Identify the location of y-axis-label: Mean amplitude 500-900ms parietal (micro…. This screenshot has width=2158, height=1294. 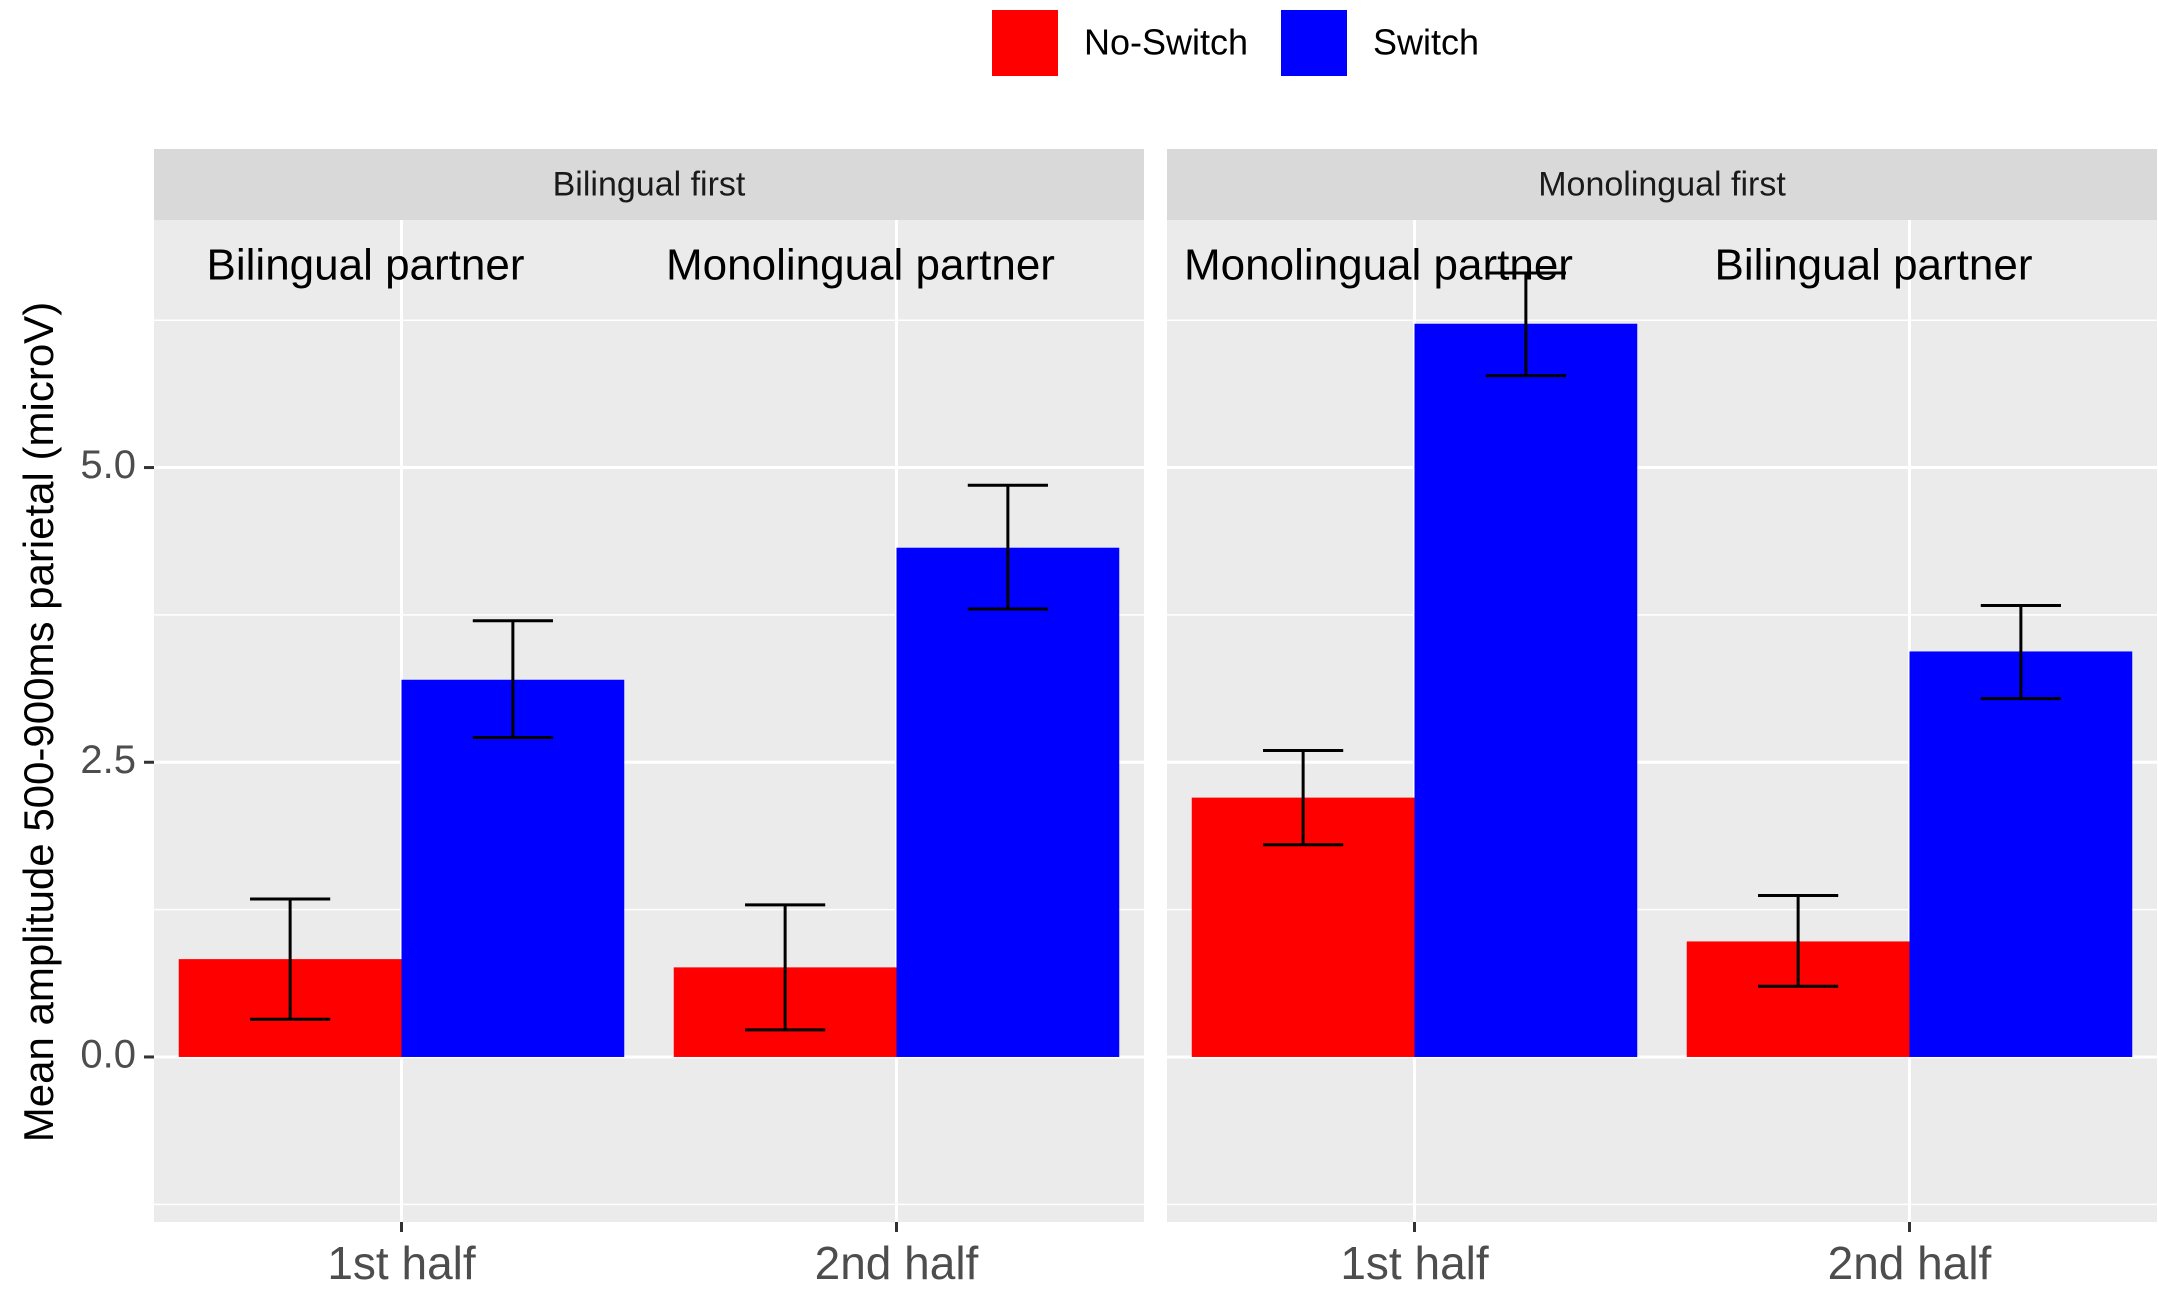
(38, 722).